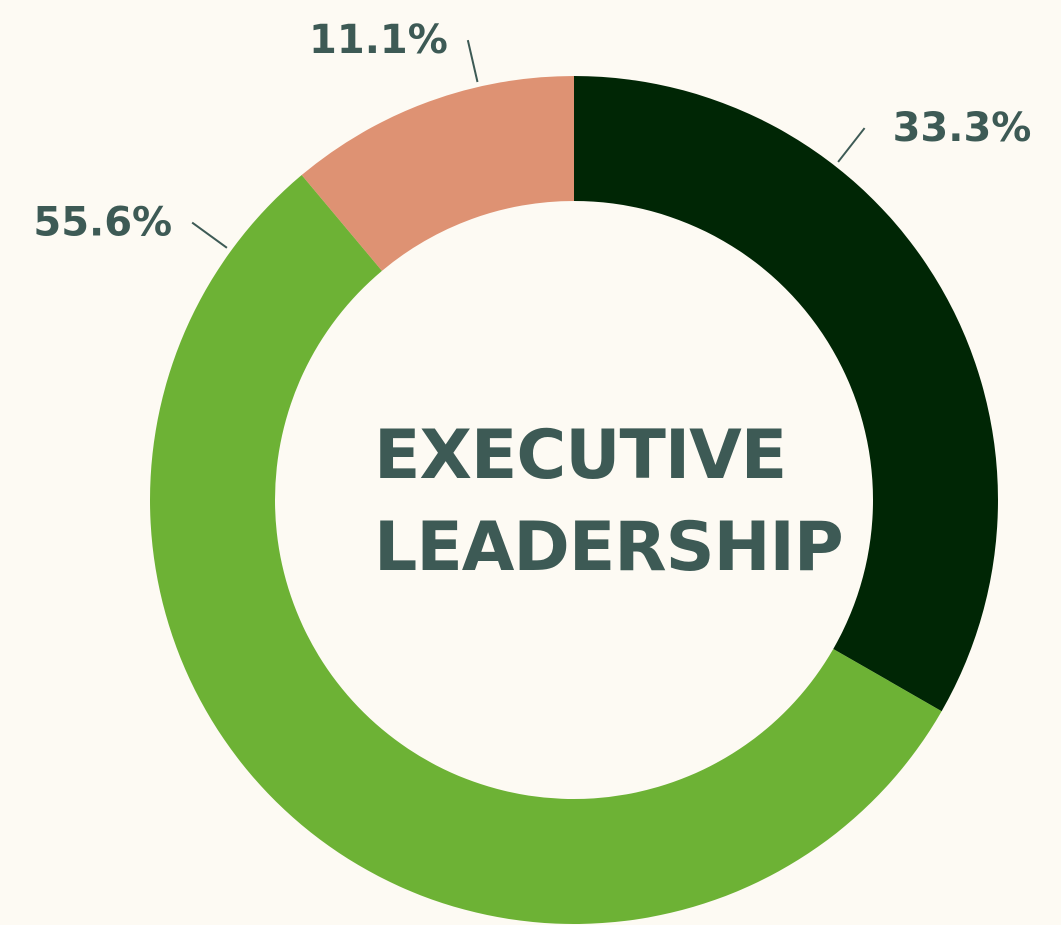 The width and height of the screenshot is (1061, 925). I want to click on value-label: 11.1%, so click(378, 40).